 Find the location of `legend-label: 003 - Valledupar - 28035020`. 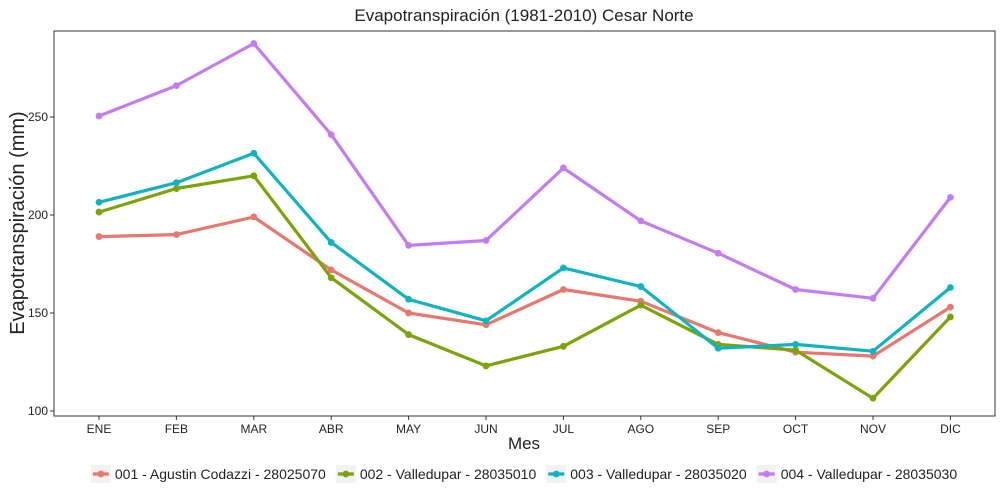

legend-label: 003 - Valledupar - 28035020 is located at coordinates (658, 474).